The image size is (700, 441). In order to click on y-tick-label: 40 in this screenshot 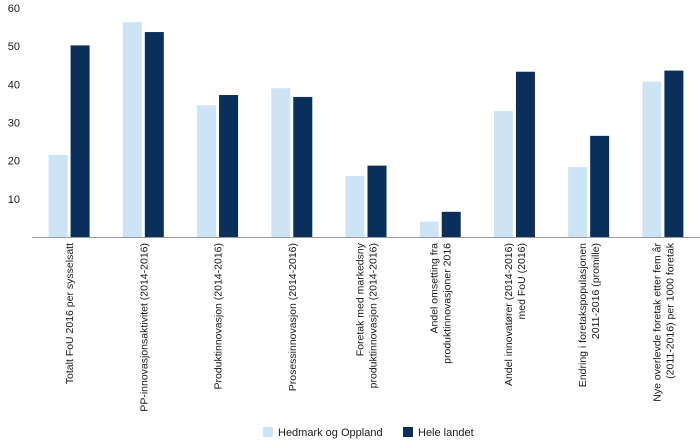, I will do `click(14, 85)`.